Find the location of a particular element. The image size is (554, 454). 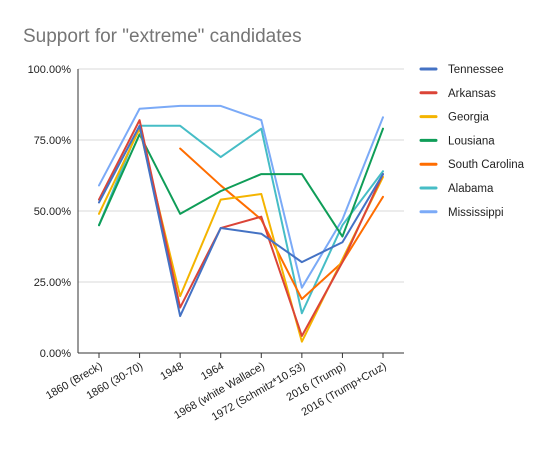

legend-label: Arkansas is located at coordinates (472, 94).